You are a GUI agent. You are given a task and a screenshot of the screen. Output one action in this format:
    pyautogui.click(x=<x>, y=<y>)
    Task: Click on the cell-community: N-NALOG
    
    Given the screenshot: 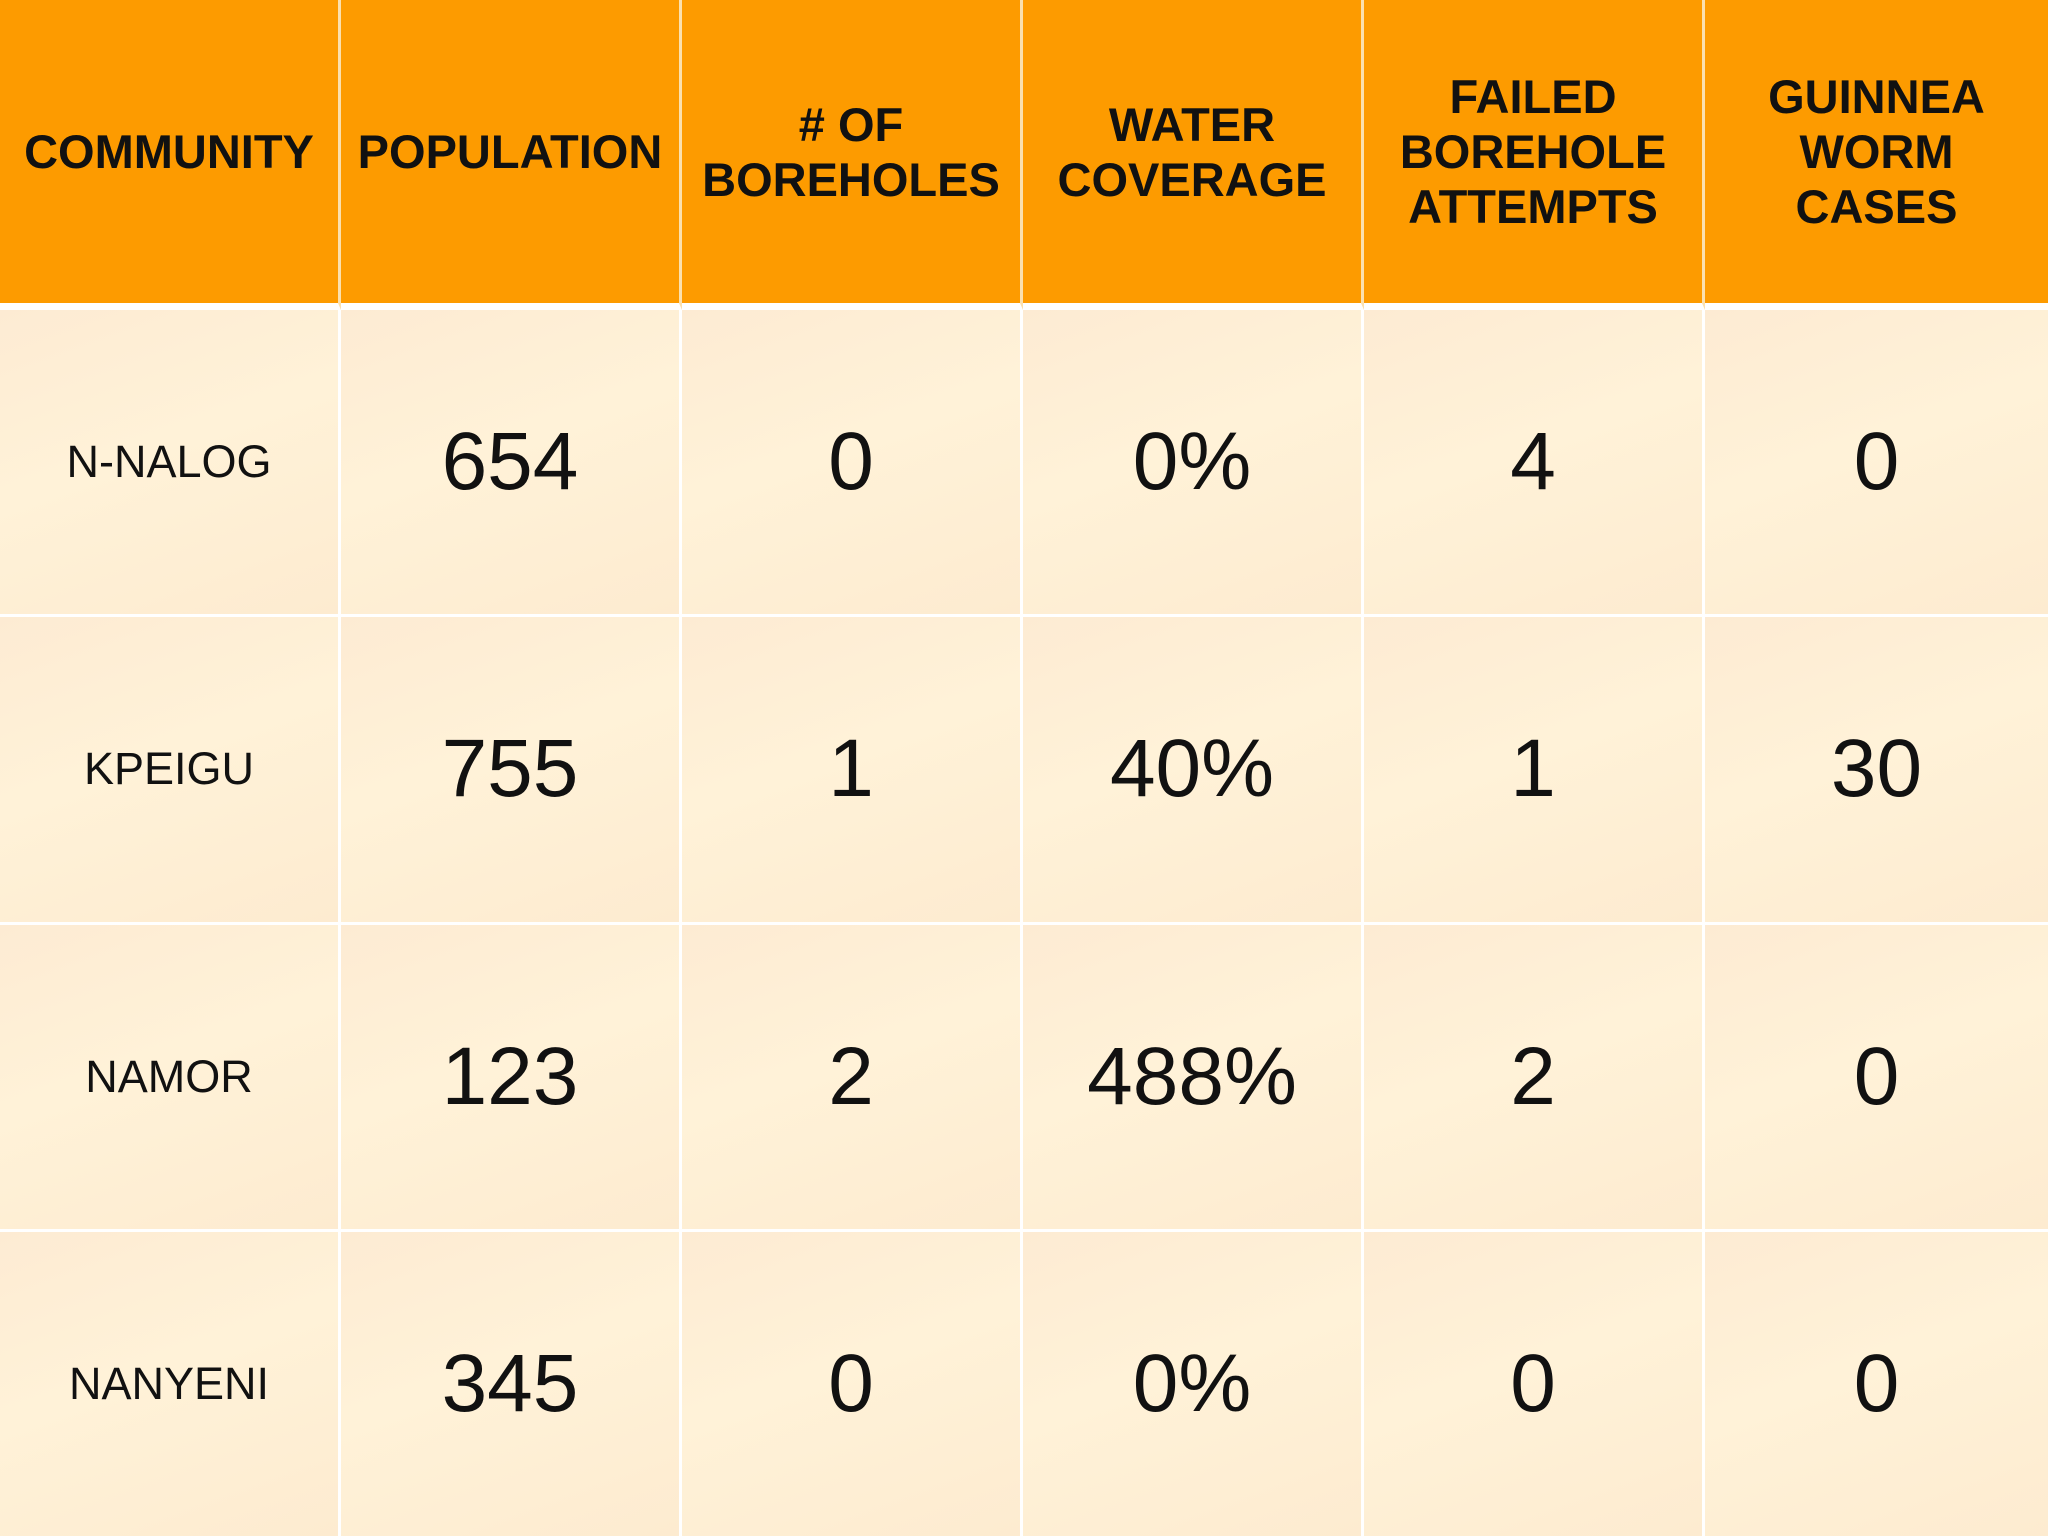 What is the action you would take?
    pyautogui.click(x=170, y=464)
    